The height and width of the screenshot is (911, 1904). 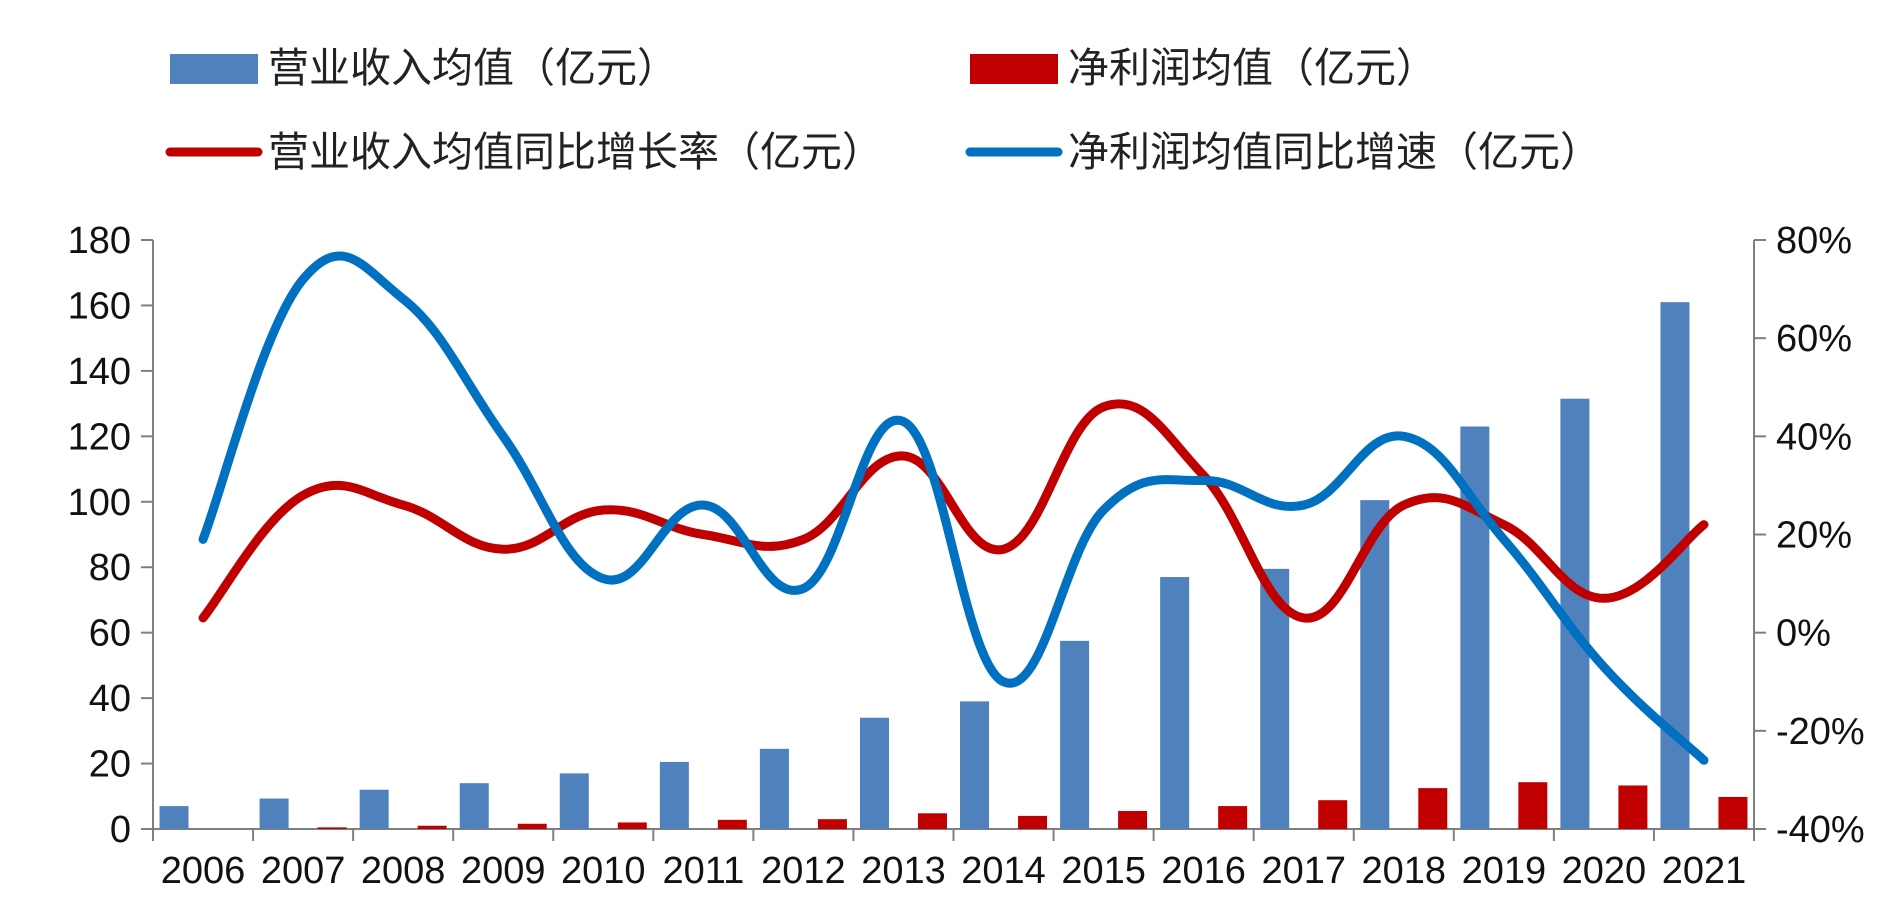 I want to click on left-tick-label: 160, so click(x=99, y=306).